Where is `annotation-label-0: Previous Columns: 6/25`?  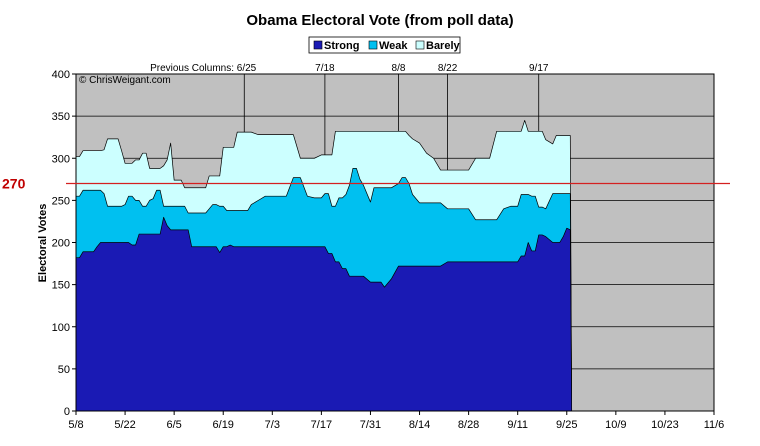
annotation-label-0: Previous Columns: 6/25 is located at coordinates (203, 68).